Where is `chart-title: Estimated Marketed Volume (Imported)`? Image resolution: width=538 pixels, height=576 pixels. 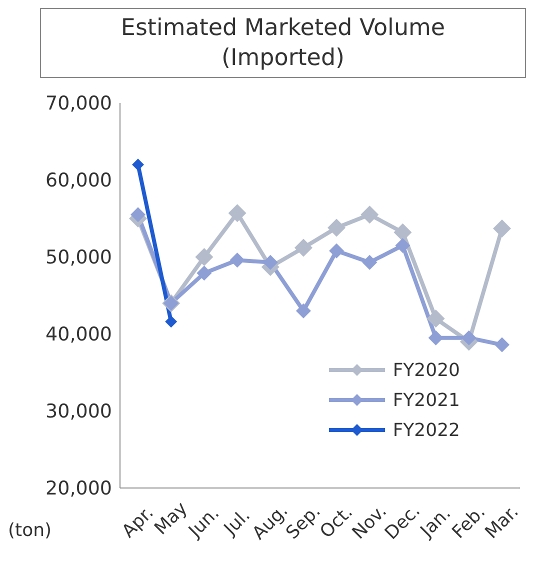 chart-title: Estimated Marketed Volume (Imported) is located at coordinates (283, 43).